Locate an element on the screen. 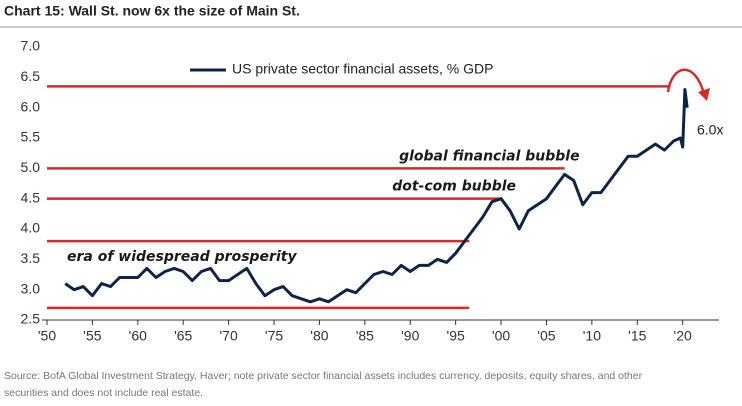 Image resolution: width=742 pixels, height=406 pixels. y-tick-label: 6.0 is located at coordinates (31, 106).